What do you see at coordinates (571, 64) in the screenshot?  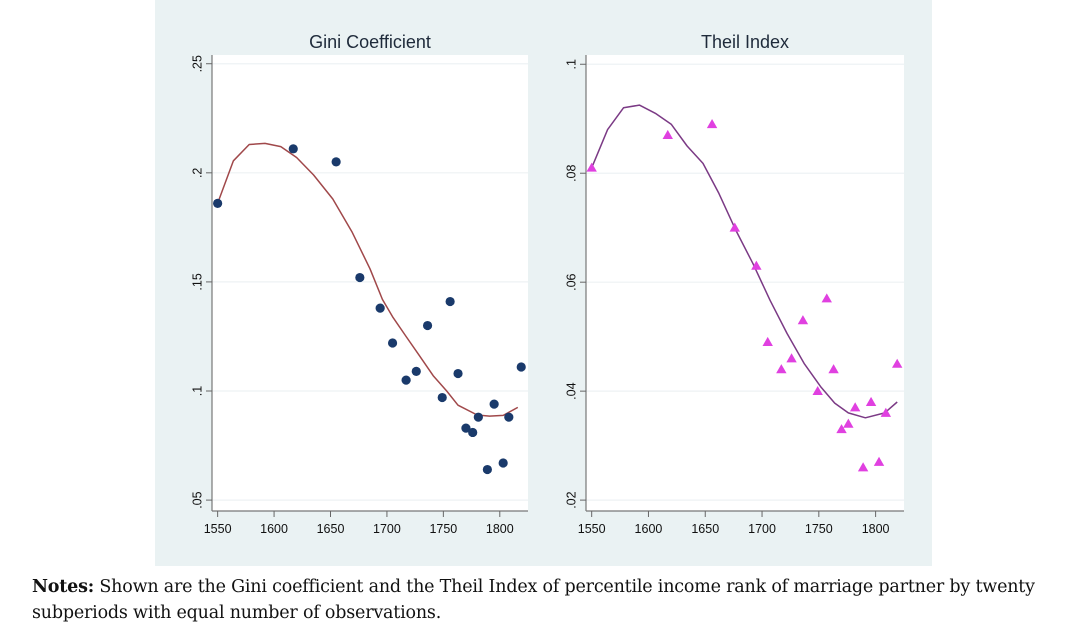 I see `theil-y-tick-label: .1` at bounding box center [571, 64].